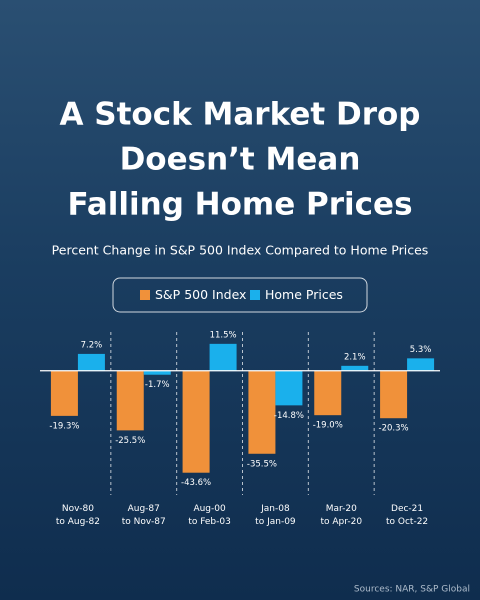 The height and width of the screenshot is (600, 480). What do you see at coordinates (239, 205) in the screenshot?
I see `chart-title: Falling Home Prices` at bounding box center [239, 205].